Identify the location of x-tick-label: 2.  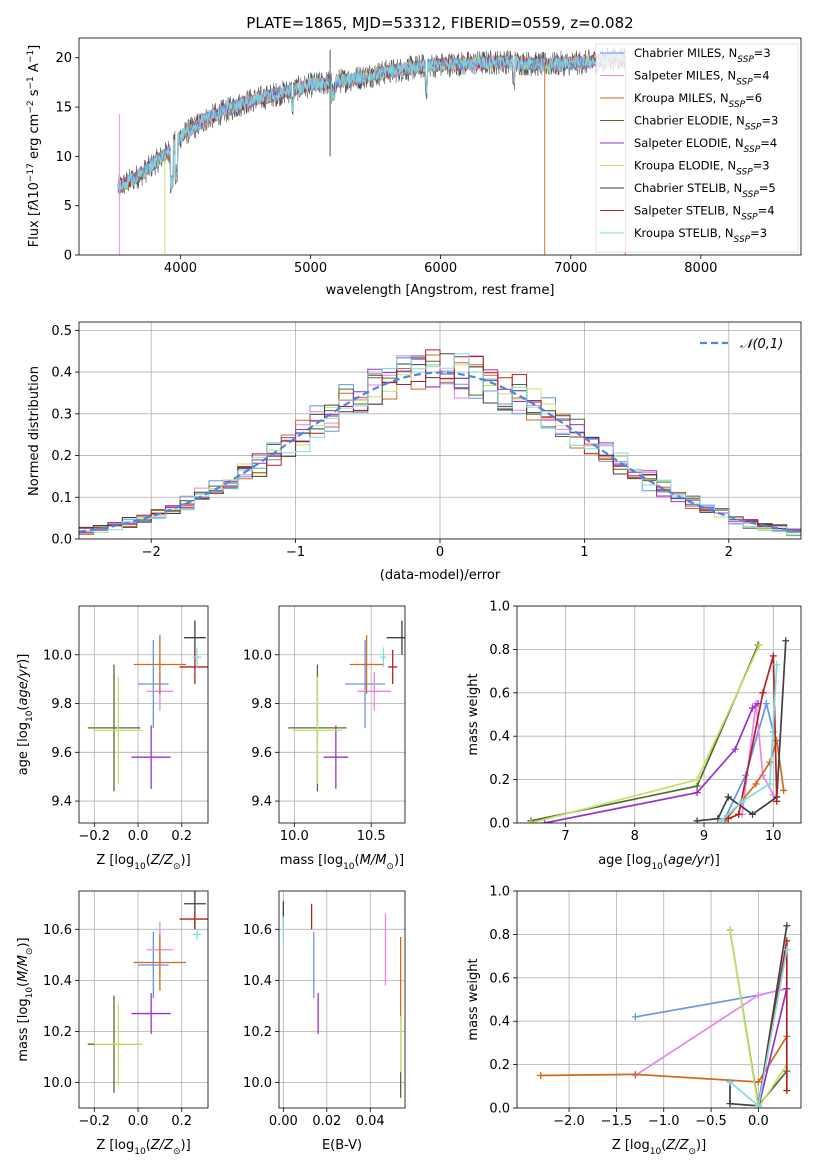
(729, 552).